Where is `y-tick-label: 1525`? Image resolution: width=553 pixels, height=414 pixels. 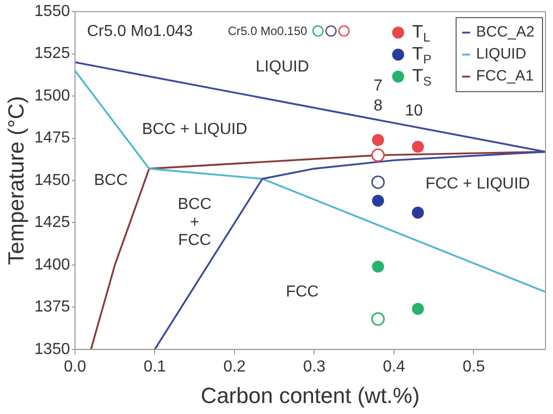 y-tick-label: 1525 is located at coordinates (52, 53).